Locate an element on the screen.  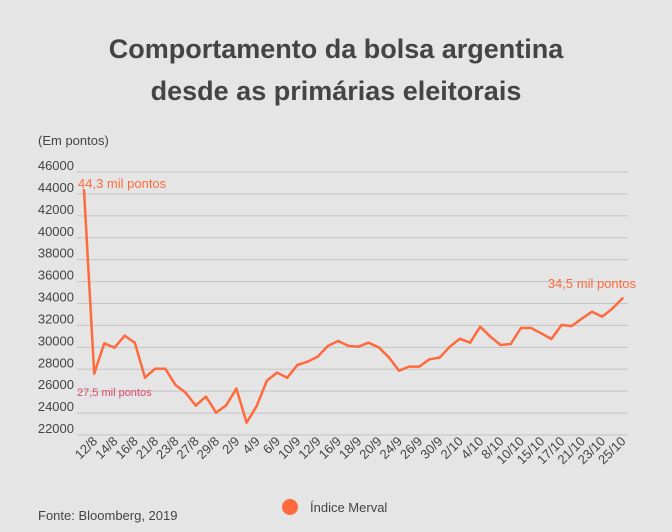
title-line-2: desde as primárias eleitorais is located at coordinates (336, 91).